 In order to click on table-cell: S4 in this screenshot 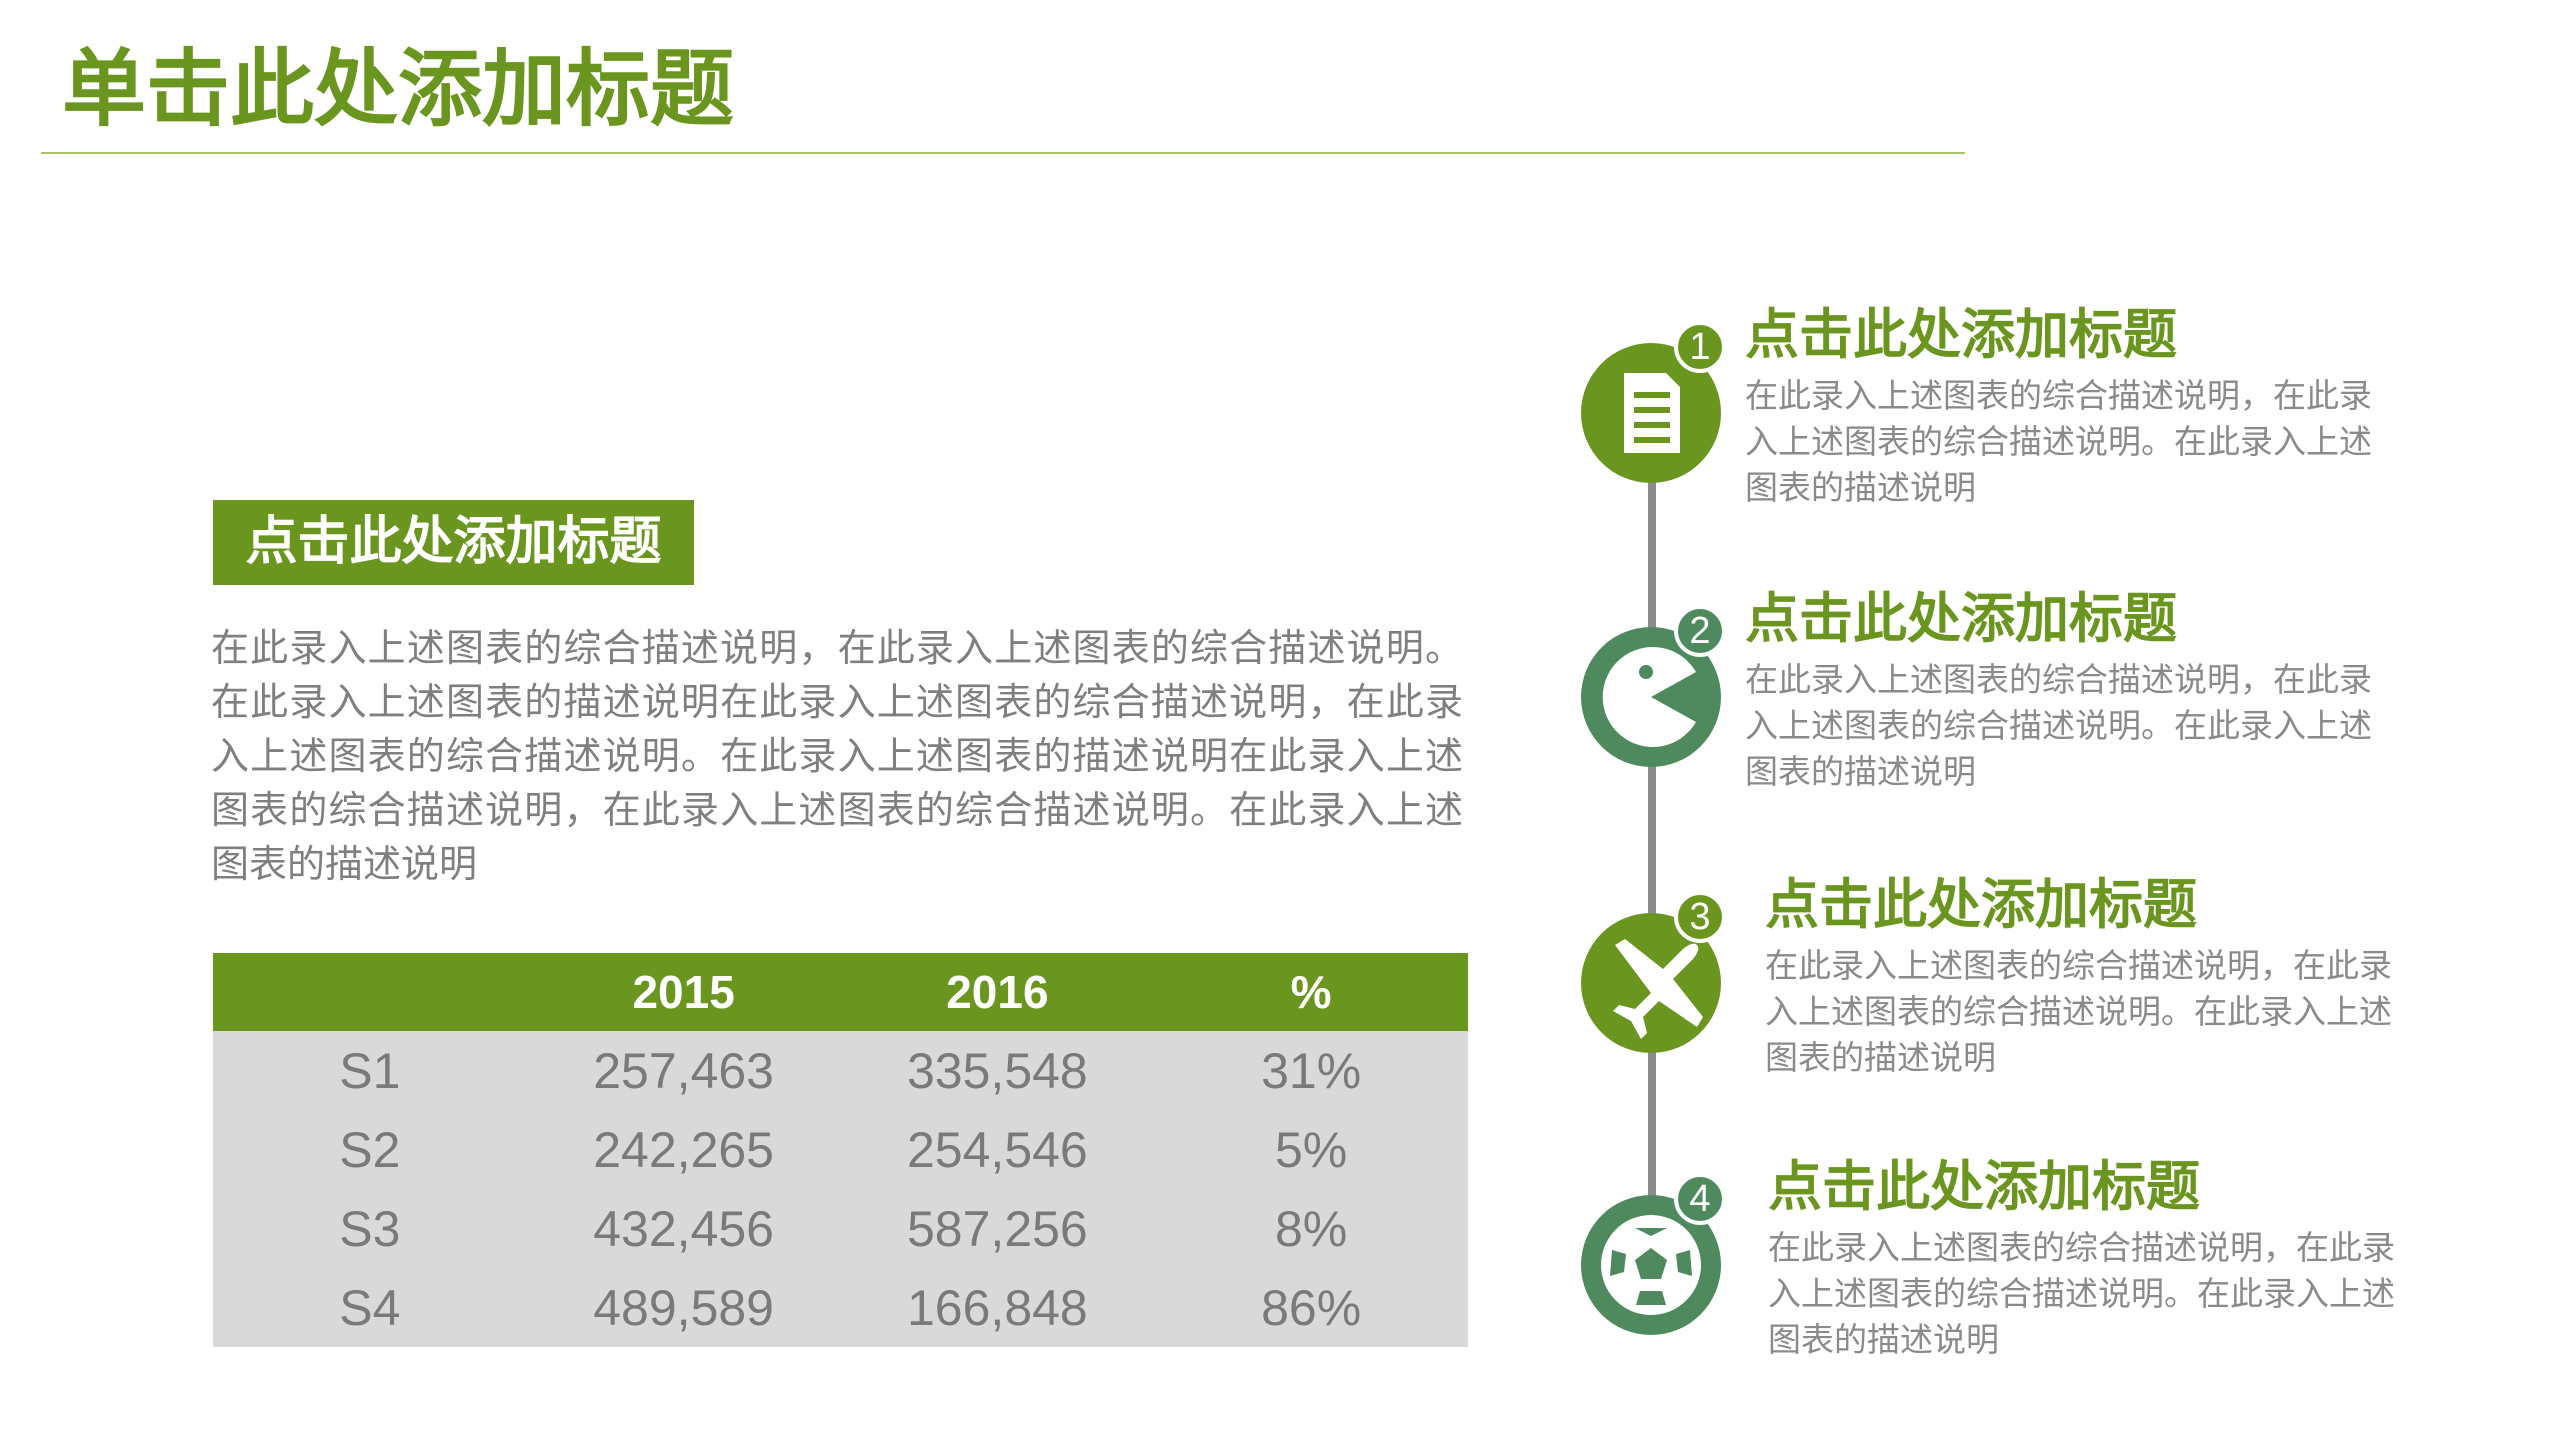, I will do `click(370, 1307)`.